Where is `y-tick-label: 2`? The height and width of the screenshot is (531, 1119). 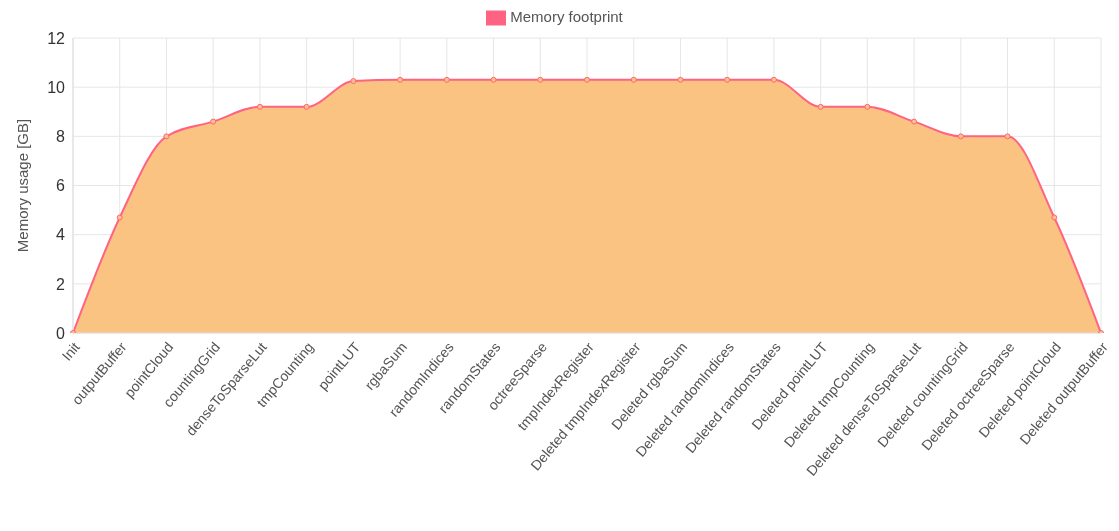 y-tick-label: 2 is located at coordinates (61, 284).